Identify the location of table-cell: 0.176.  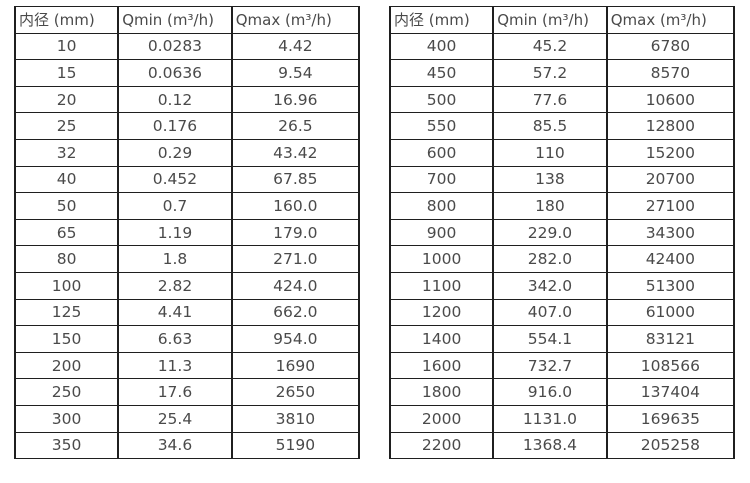
(175, 126).